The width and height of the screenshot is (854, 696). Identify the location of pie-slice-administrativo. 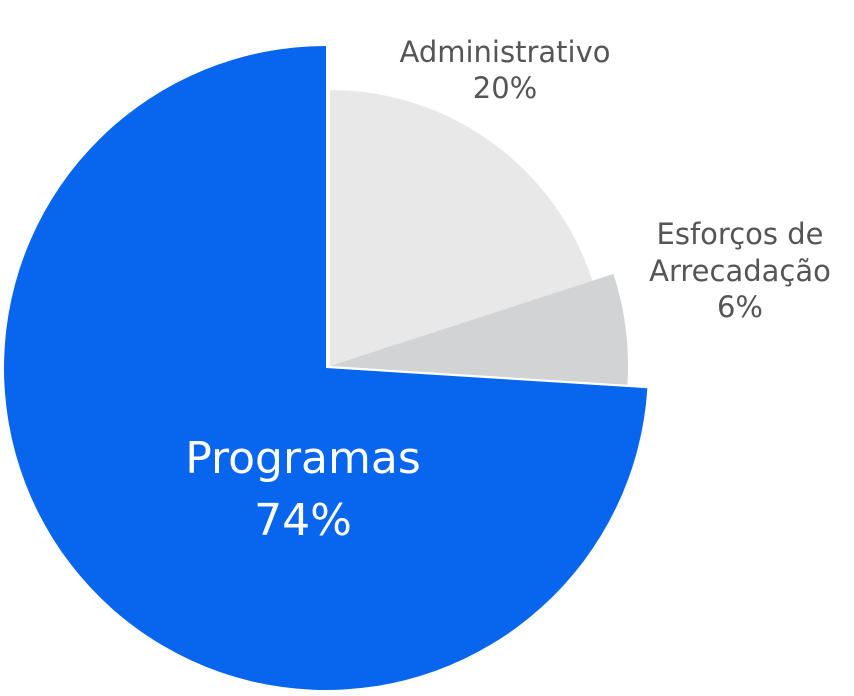
(461, 228).